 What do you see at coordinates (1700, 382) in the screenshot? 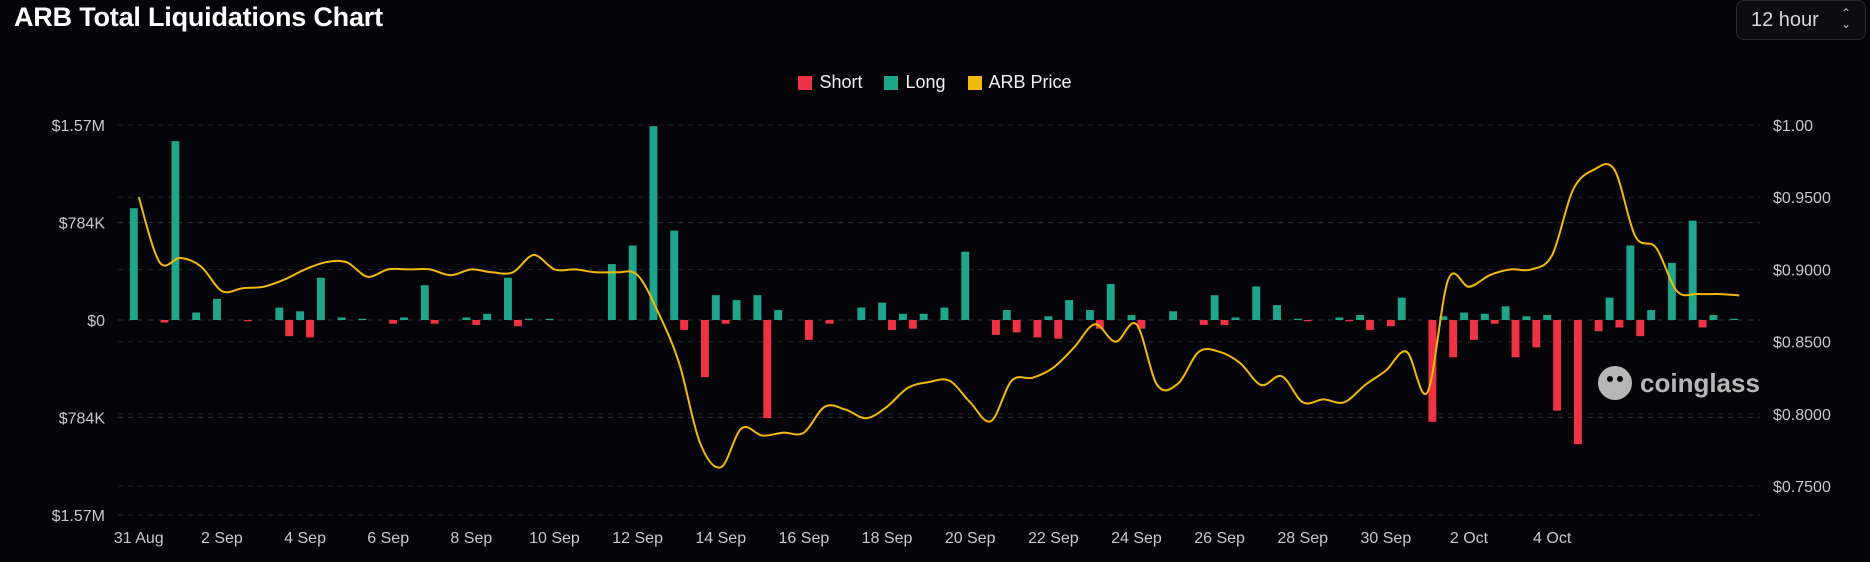
I see `watermark-text: coinglass` at bounding box center [1700, 382].